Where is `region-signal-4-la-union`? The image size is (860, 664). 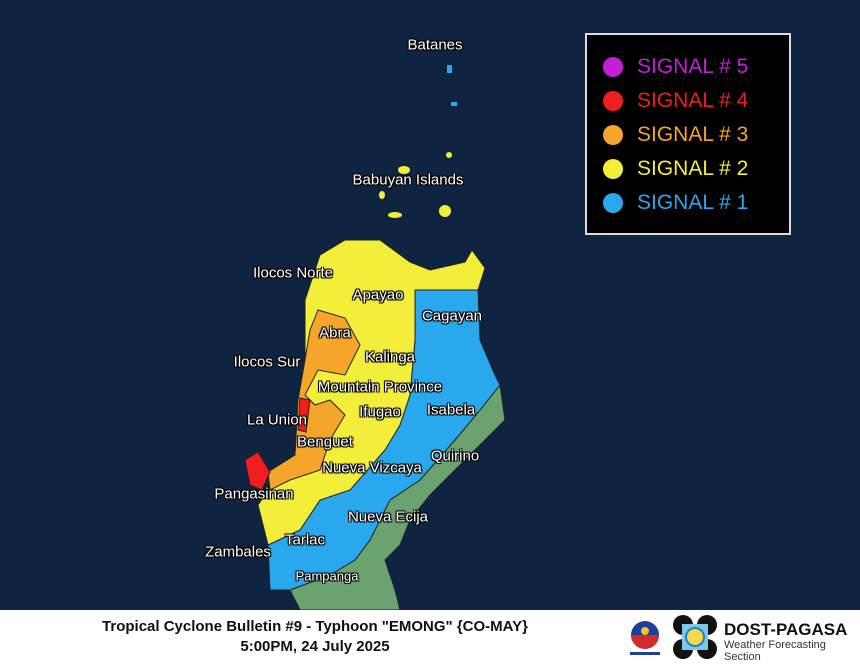 region-signal-4-la-union is located at coordinates (304, 415).